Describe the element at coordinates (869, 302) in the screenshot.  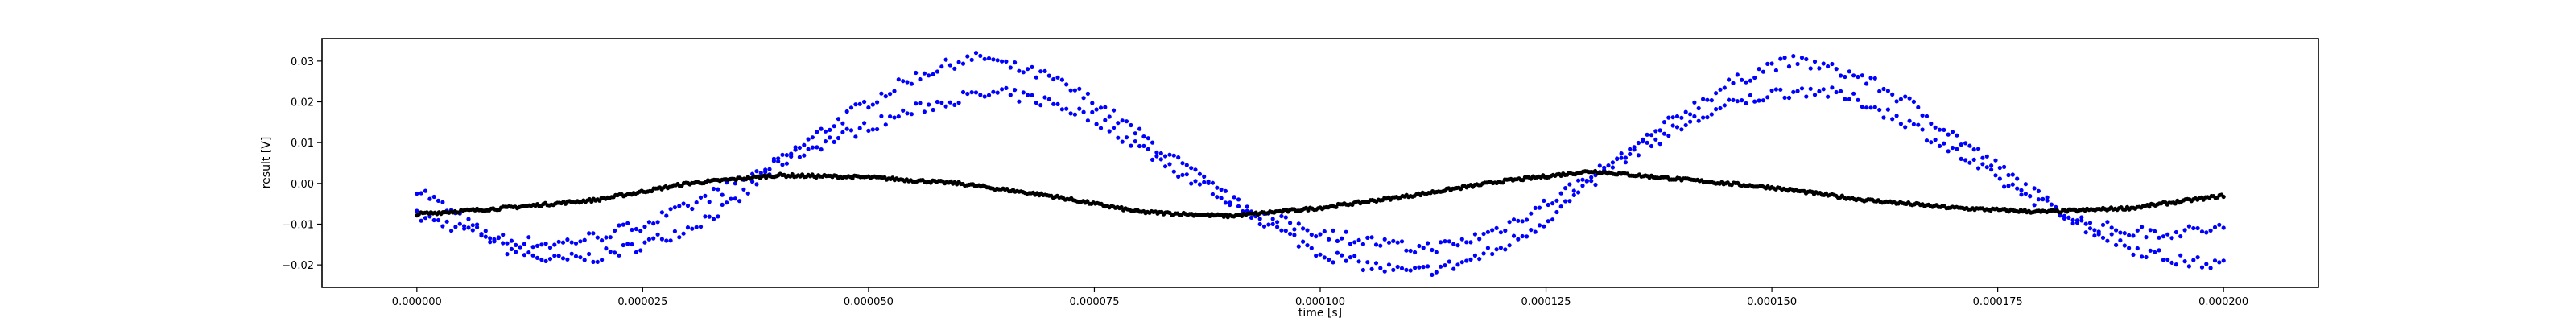
I see `x-tick-label: 0.000050` at that location.